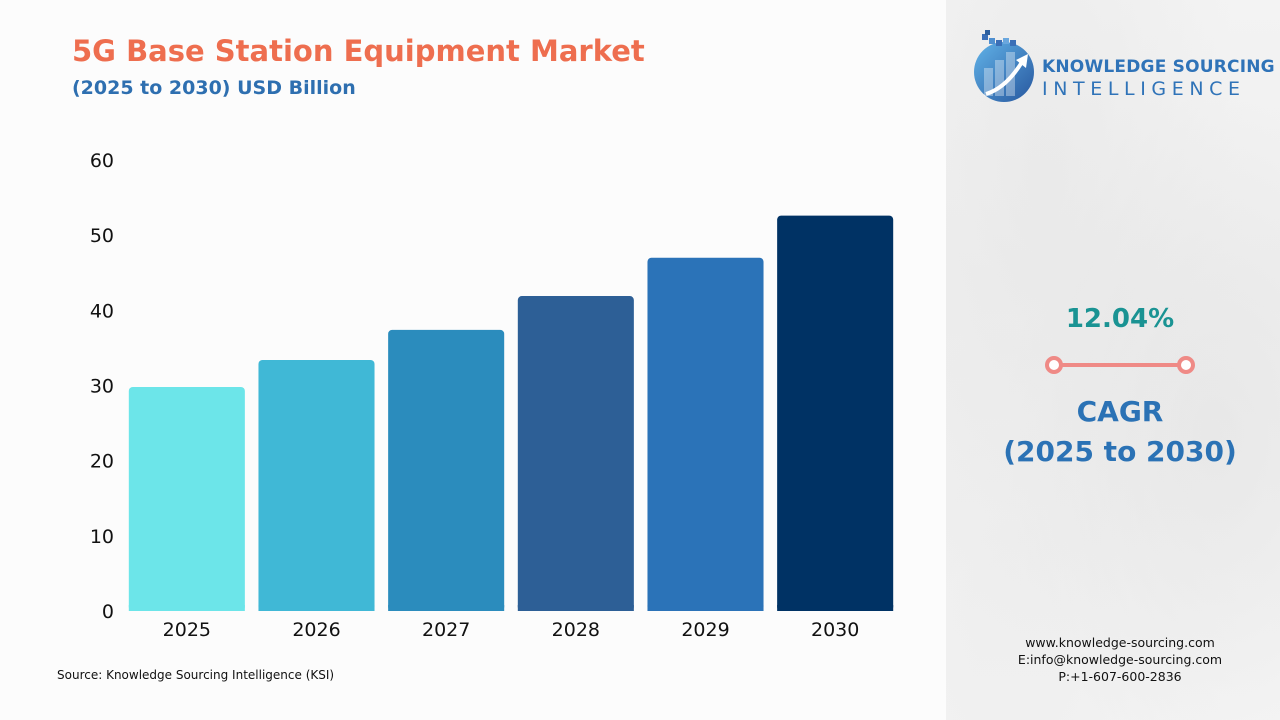 The width and height of the screenshot is (1280, 720). What do you see at coordinates (835, 413) in the screenshot?
I see `bar-2030` at bounding box center [835, 413].